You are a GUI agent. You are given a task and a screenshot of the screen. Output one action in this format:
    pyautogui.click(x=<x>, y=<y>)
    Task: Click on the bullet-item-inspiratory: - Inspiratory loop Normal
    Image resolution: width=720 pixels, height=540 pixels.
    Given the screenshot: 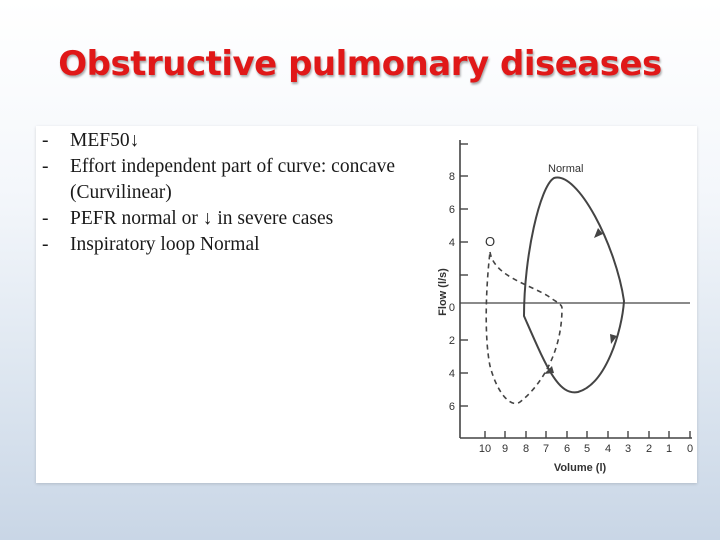 What is the action you would take?
    pyautogui.click(x=234, y=245)
    